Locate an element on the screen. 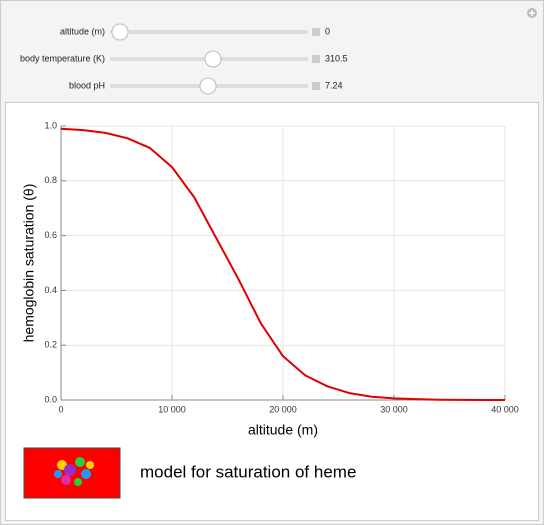 The width and height of the screenshot is (544, 525). caption: model for saturation of heme is located at coordinates (248, 471).